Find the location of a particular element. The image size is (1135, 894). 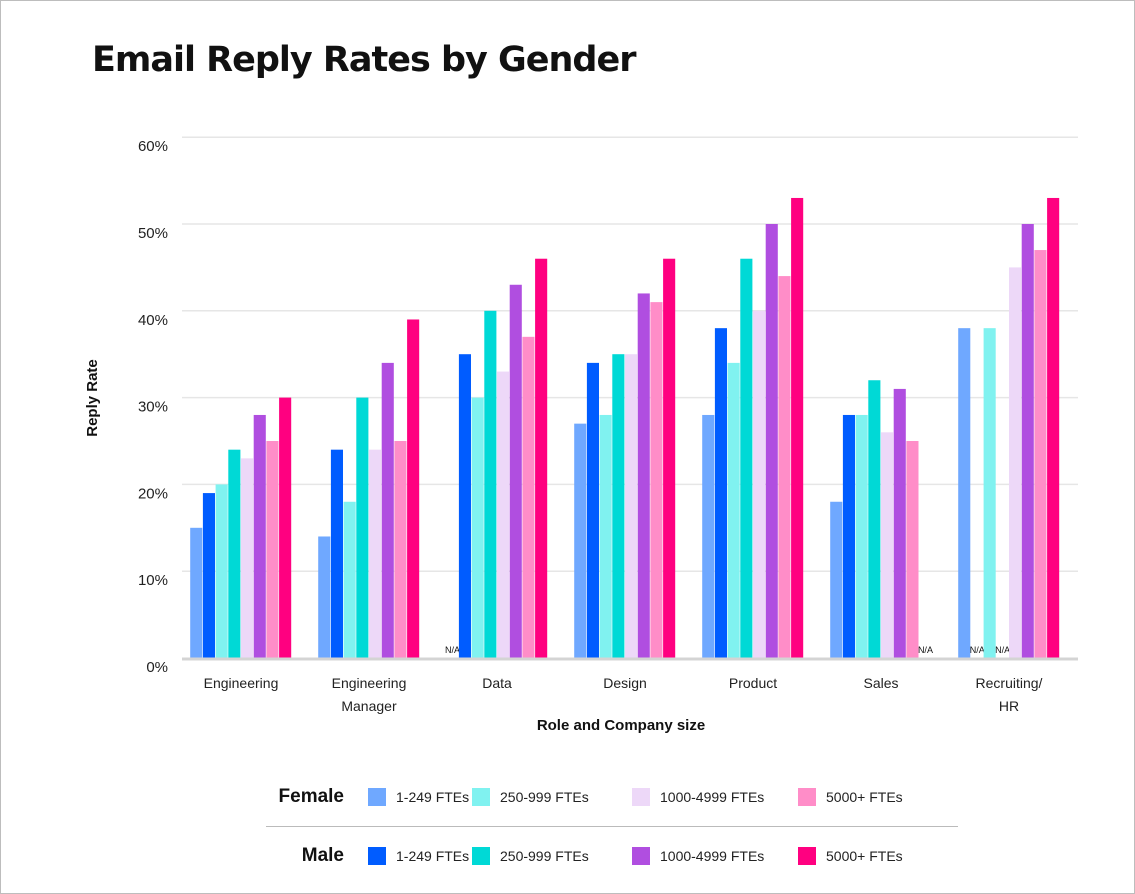

y-tick-label: 60% is located at coordinates (153, 146).